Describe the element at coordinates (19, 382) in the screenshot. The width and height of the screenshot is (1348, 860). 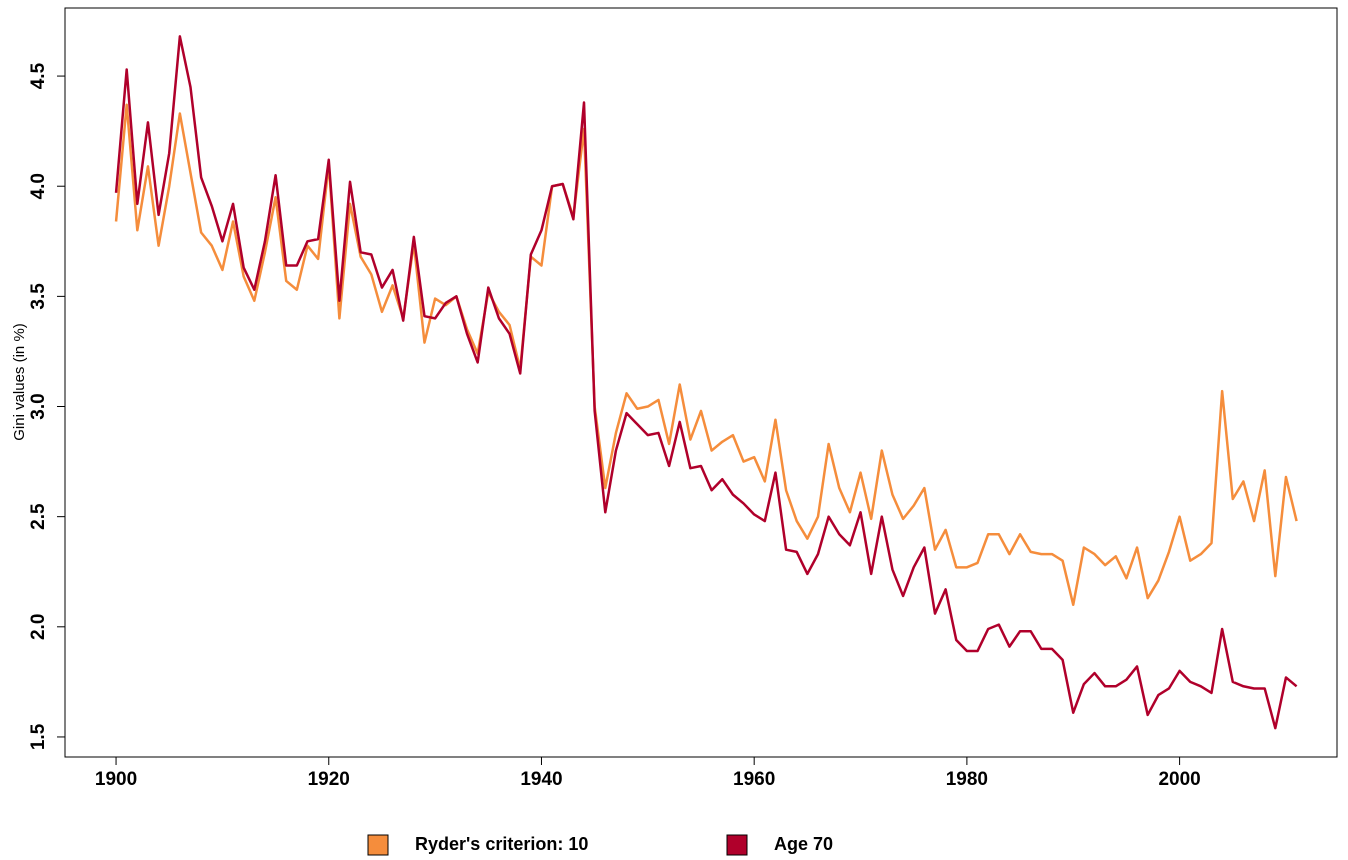
I see `y-axis-title: Gini values (in %)` at that location.